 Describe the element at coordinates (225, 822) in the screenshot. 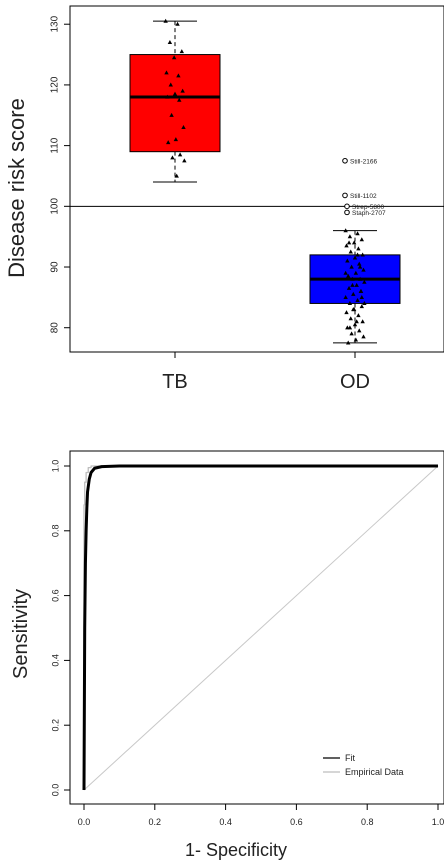

I see `roc-x-tick-label: 0.4` at that location.